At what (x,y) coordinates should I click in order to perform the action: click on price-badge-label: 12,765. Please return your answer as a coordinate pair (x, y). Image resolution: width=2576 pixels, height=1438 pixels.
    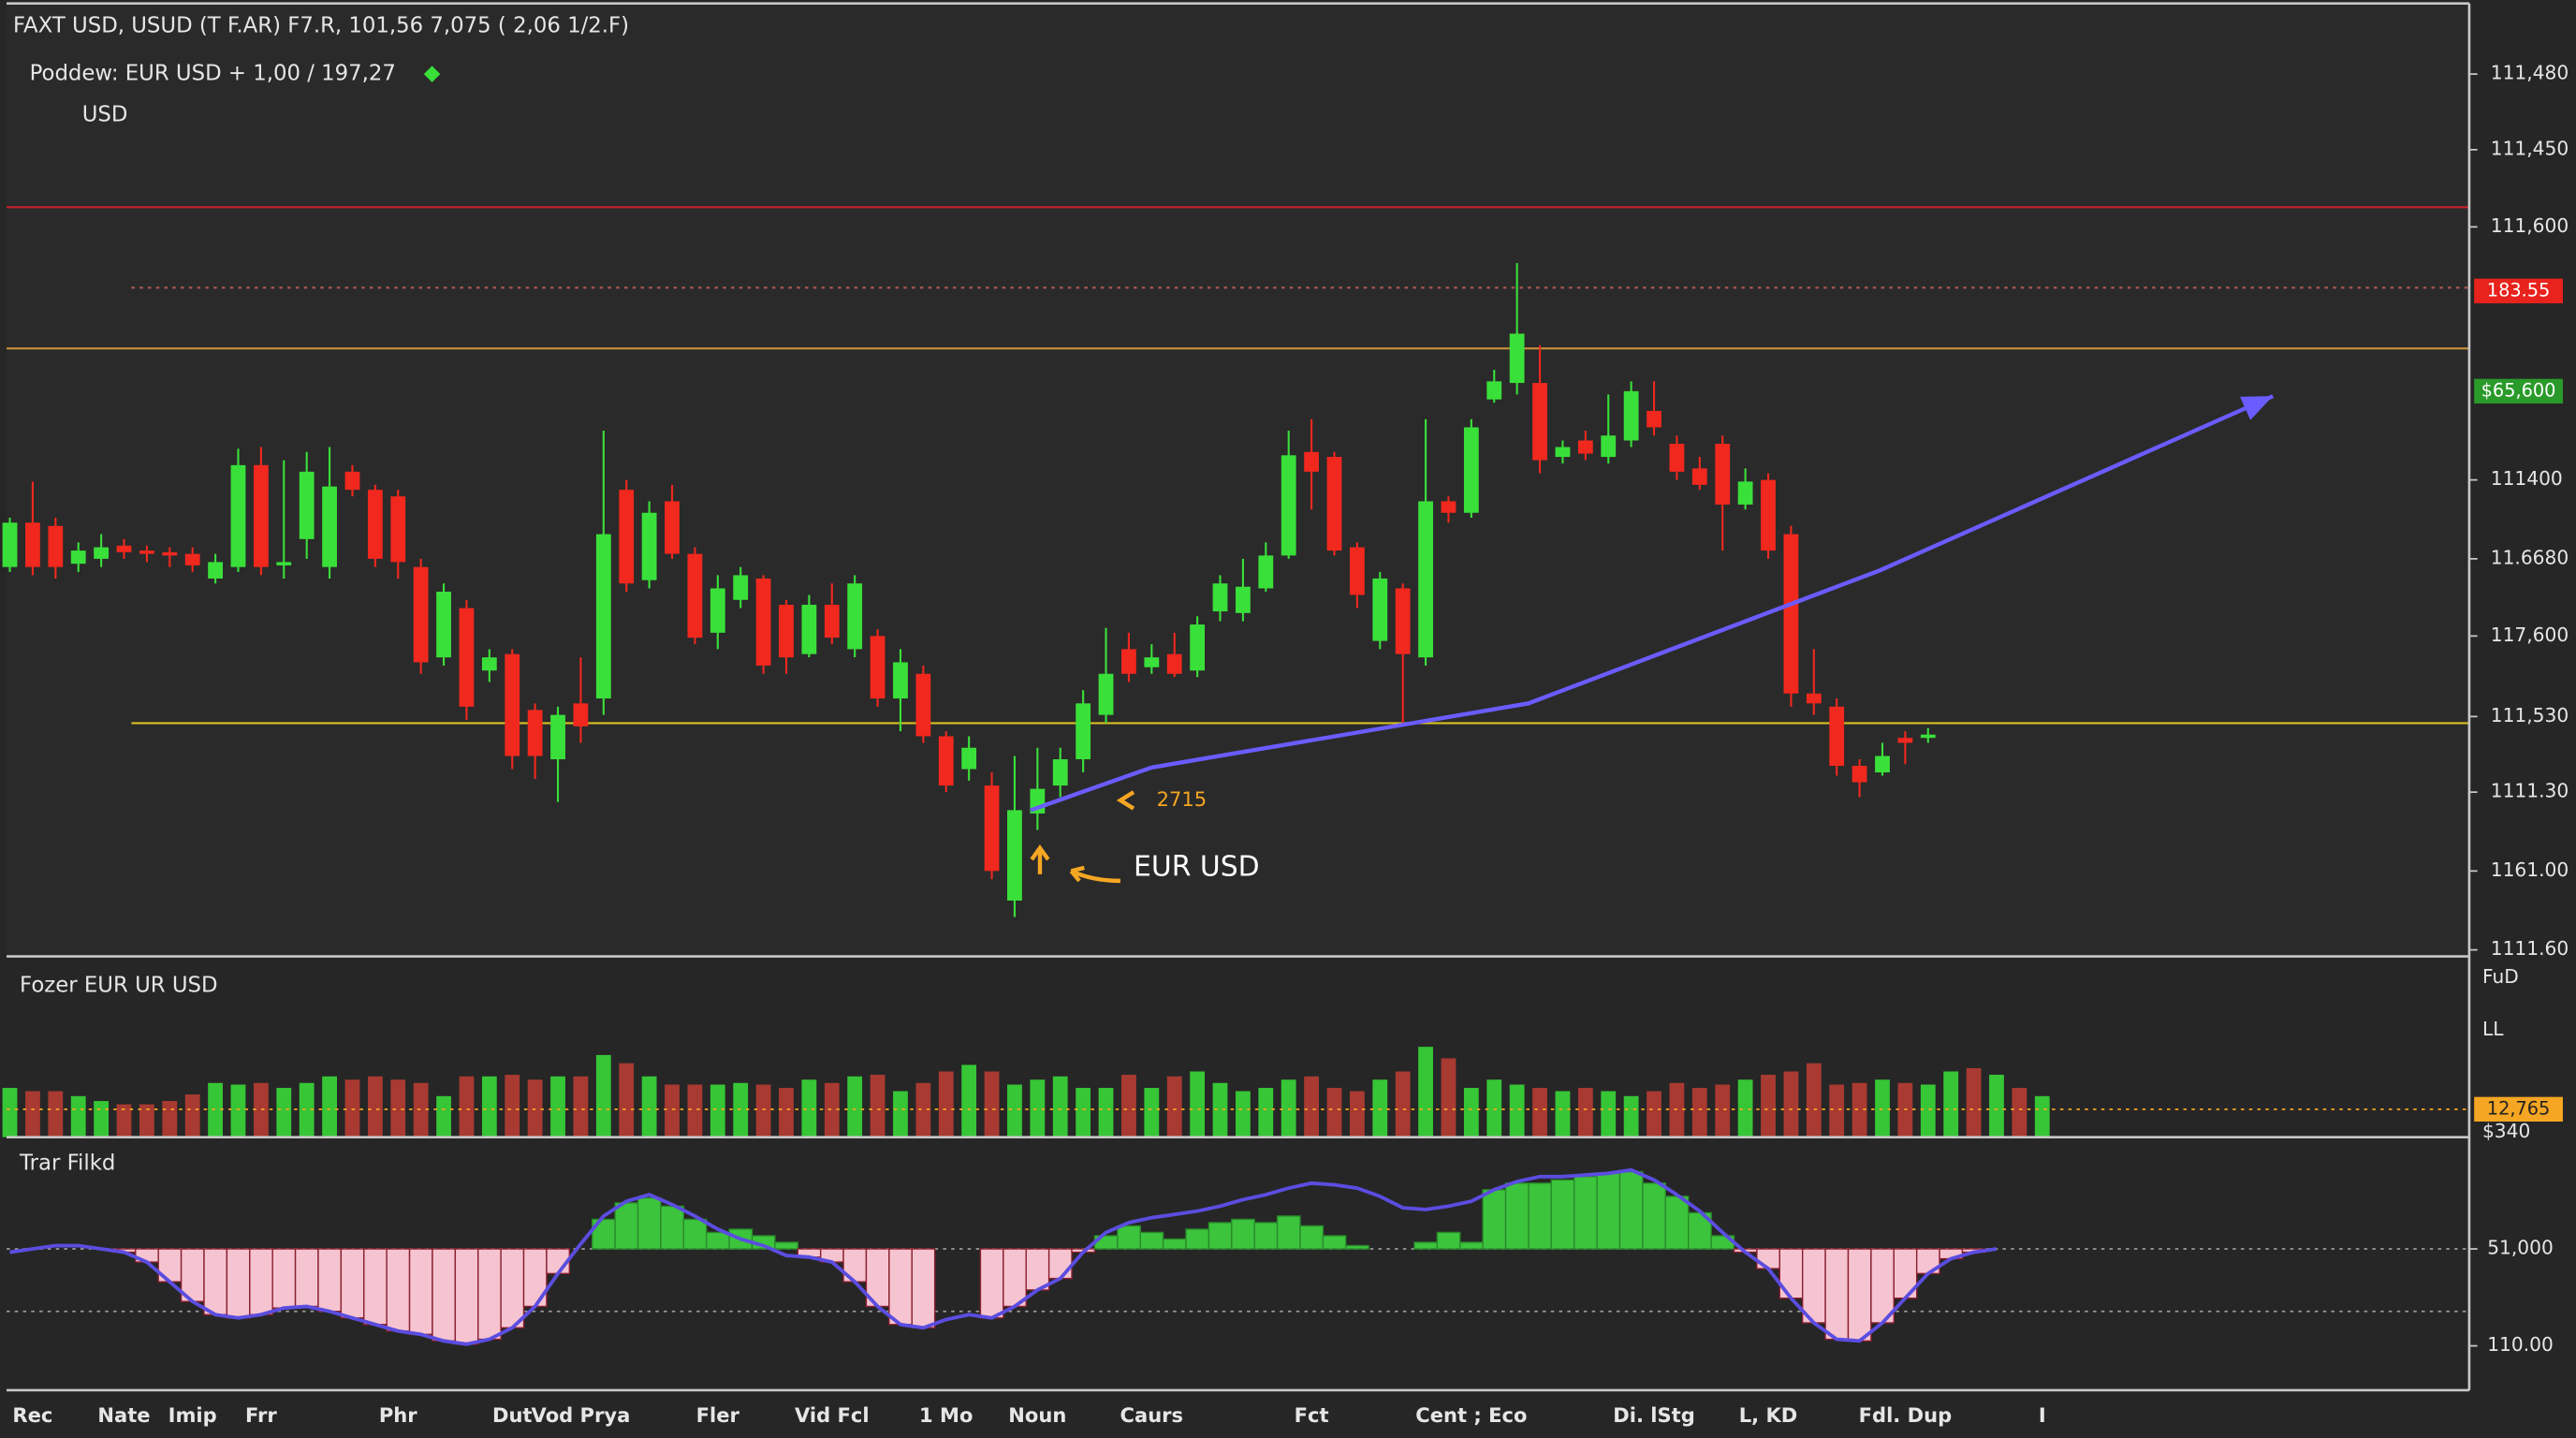
    Looking at the image, I should click on (2519, 1108).